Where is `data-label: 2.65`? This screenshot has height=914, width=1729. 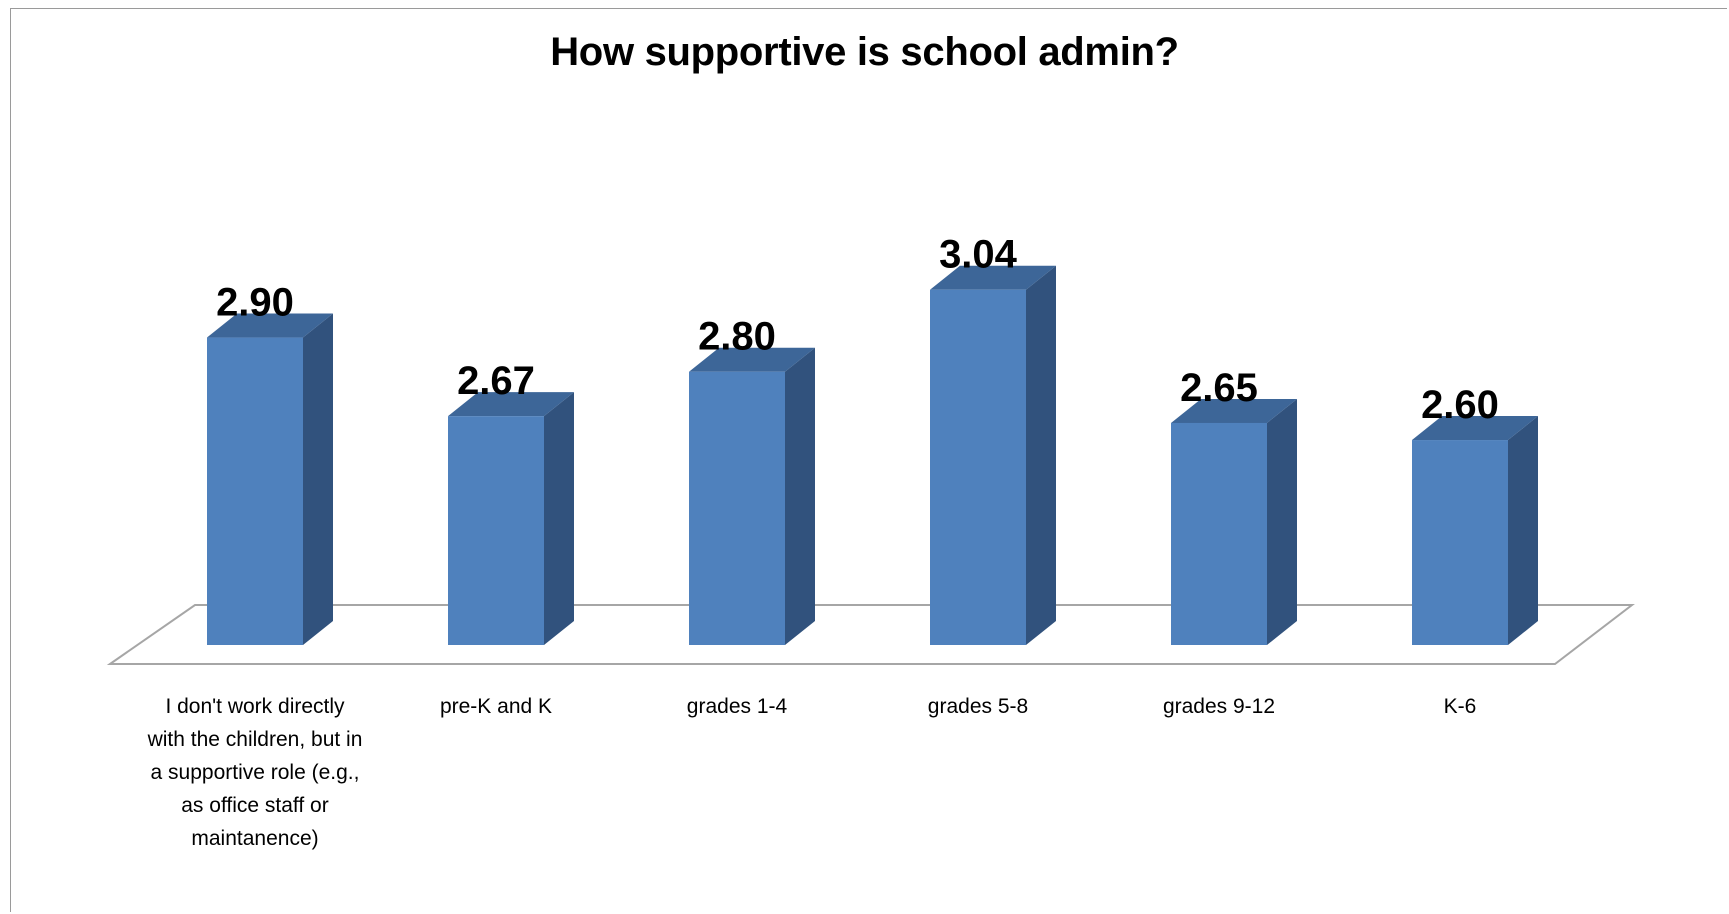 data-label: 2.65 is located at coordinates (1219, 388).